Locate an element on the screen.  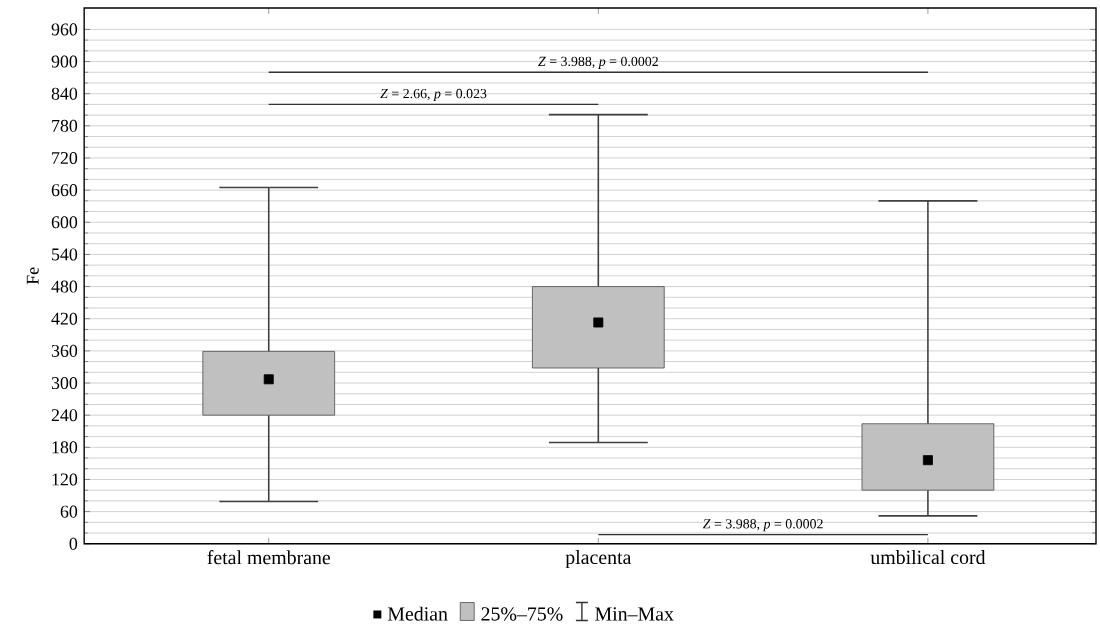
y-tick-label: 120 is located at coordinates (65, 479).